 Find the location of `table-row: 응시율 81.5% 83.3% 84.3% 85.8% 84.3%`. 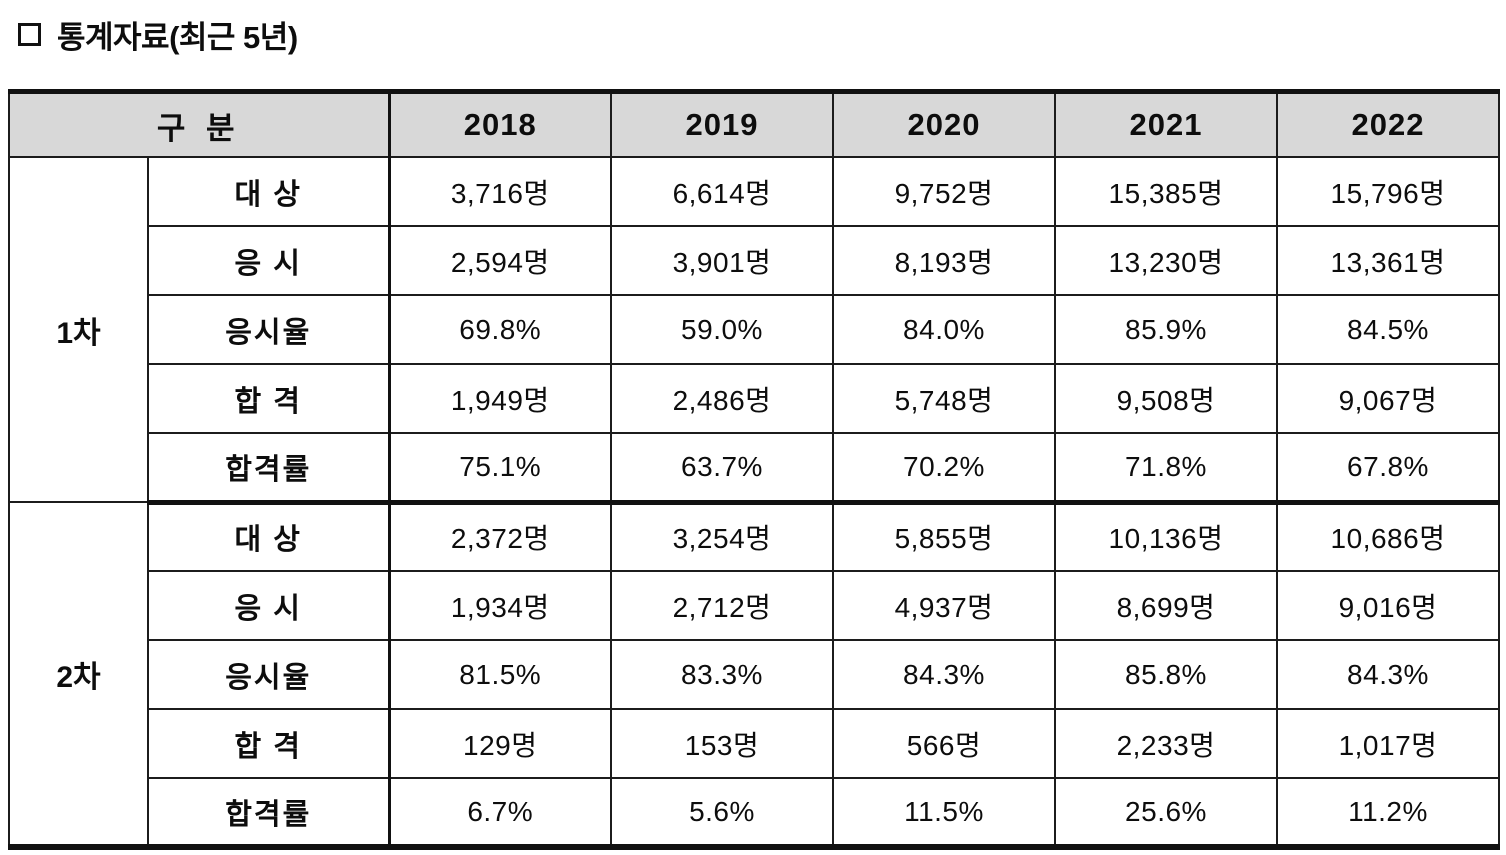

table-row: 응시율 81.5% 83.3% 84.3% 85.8% 84.3% is located at coordinates (754, 674).